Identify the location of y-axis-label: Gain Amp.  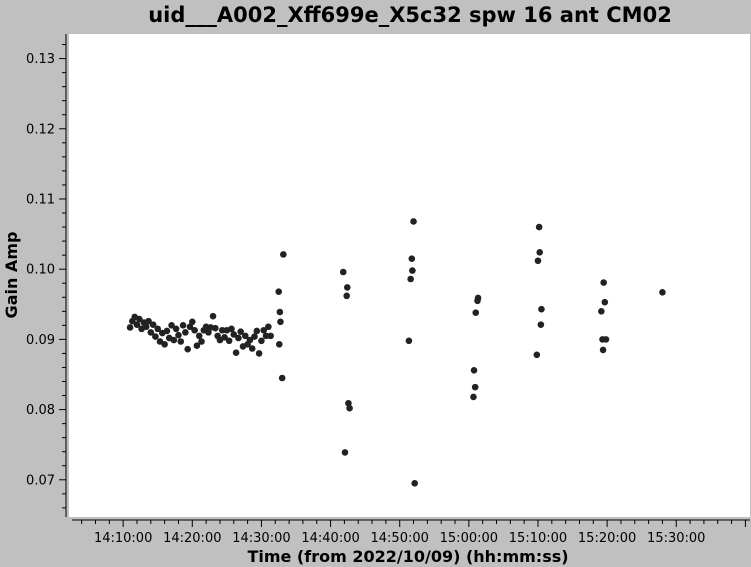
(11, 275).